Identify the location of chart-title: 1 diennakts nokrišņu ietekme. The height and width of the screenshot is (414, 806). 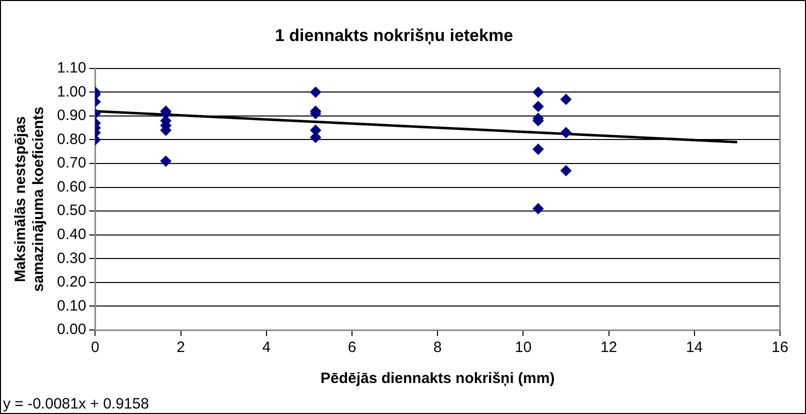
(394, 35).